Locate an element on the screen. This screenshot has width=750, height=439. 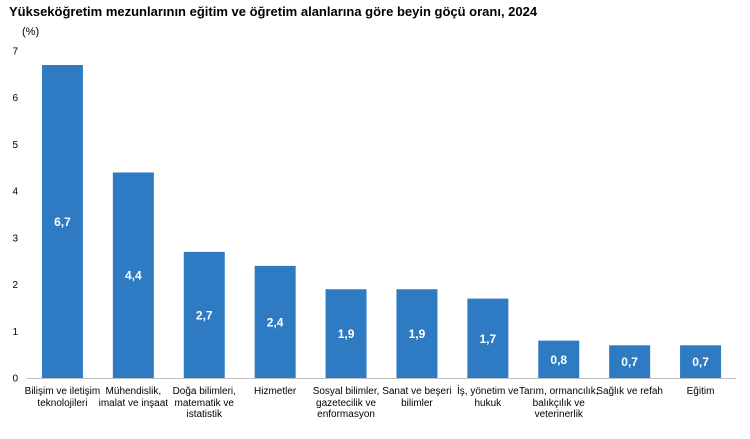
x-tick-label: Eğitim is located at coordinates (700, 391).